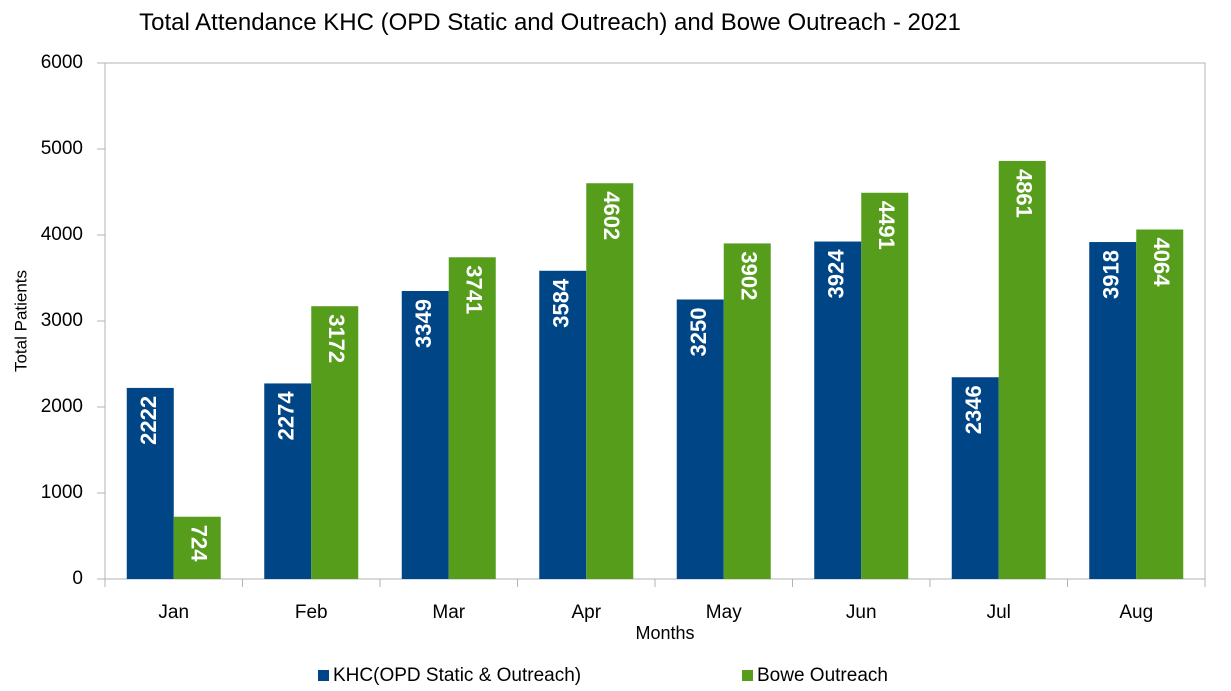 Image resolution: width=1231 pixels, height=691 pixels. I want to click on data-label: 3172, so click(336, 338).